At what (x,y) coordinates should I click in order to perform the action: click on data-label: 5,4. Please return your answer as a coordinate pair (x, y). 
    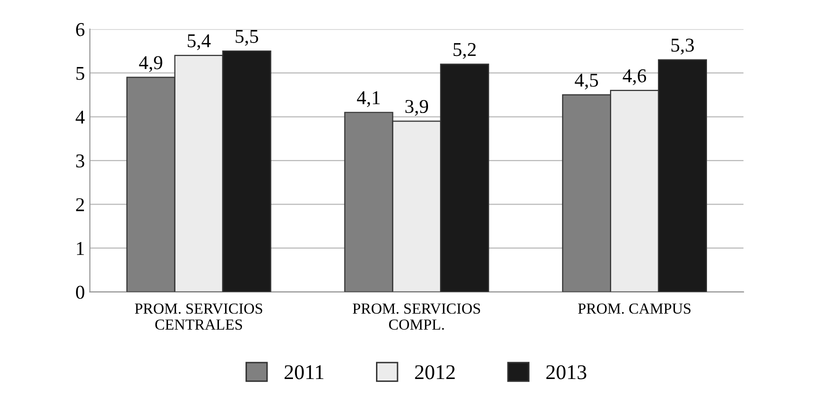
    Looking at the image, I should click on (199, 42).